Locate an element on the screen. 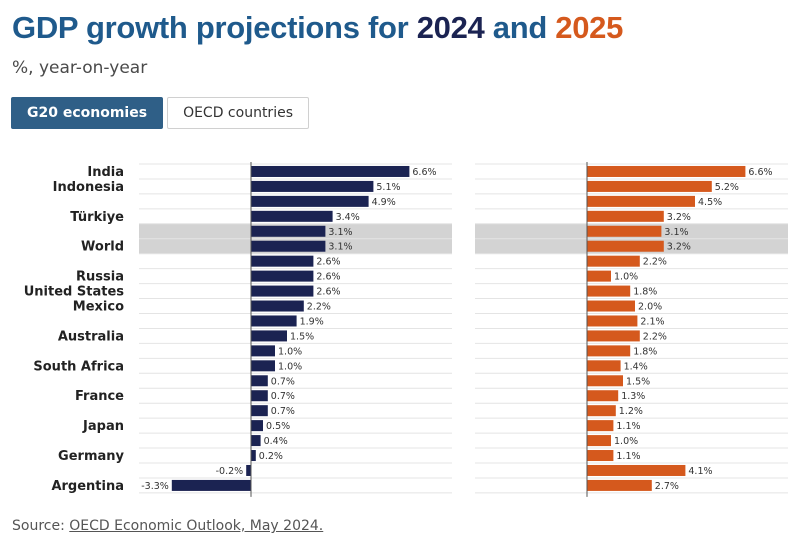 The height and width of the screenshot is (541, 800). row-label-türkiye: Türkiye is located at coordinates (97, 217).